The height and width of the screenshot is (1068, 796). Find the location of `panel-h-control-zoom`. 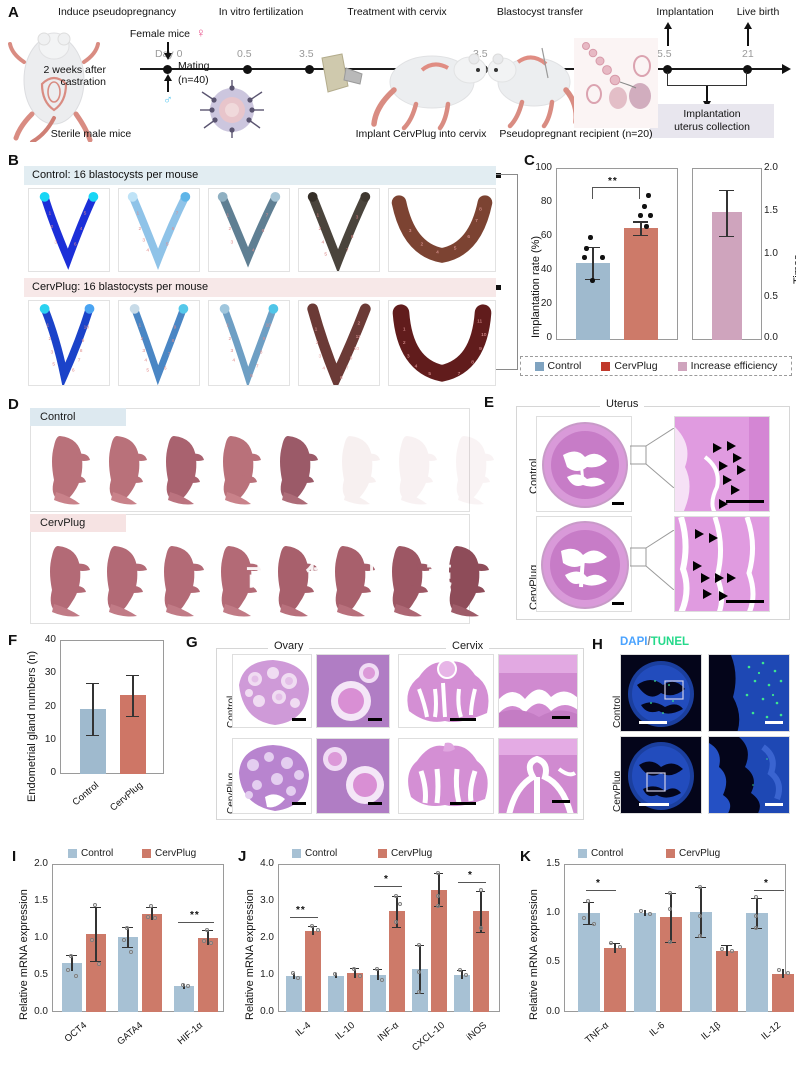

panel-h-control-zoom is located at coordinates (749, 693).